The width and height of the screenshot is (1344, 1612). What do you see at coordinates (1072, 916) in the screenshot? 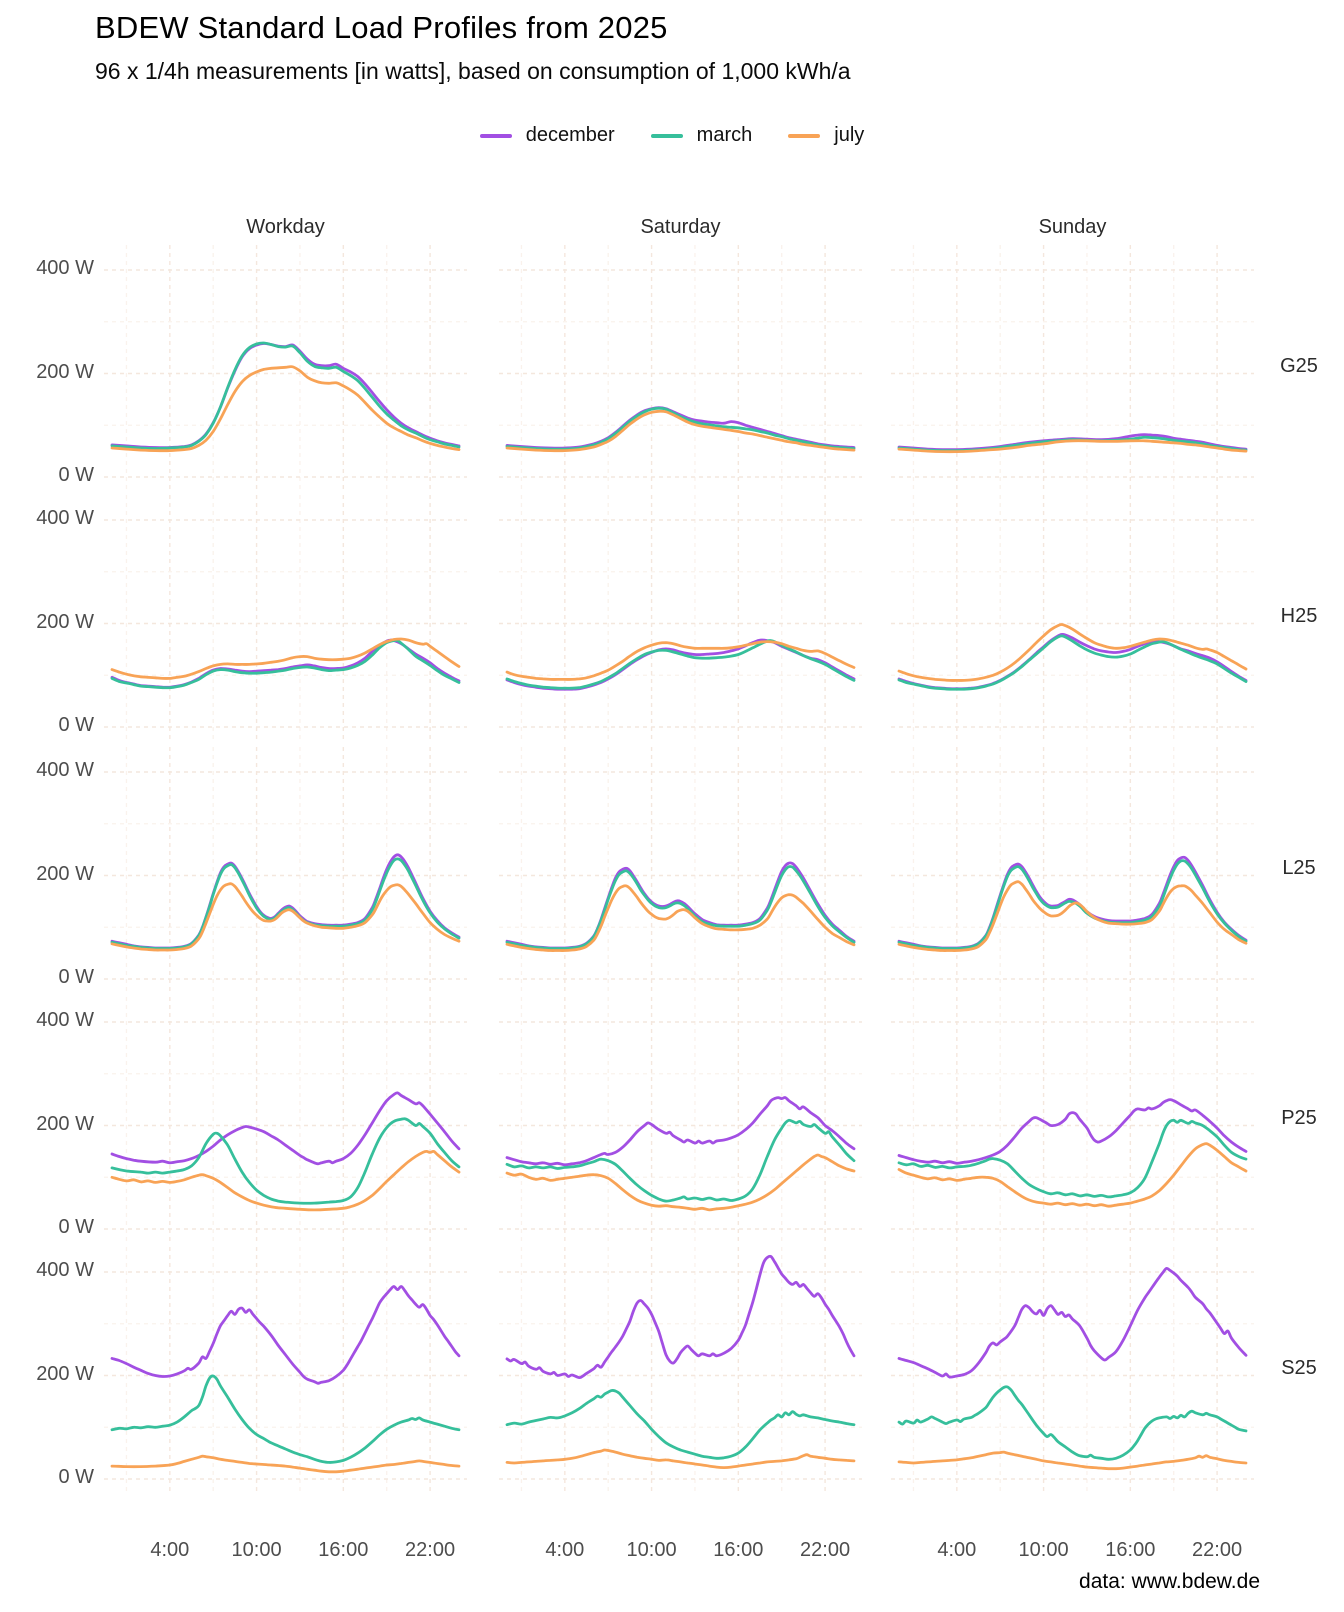
I see `line-L25-Sunday-july` at bounding box center [1072, 916].